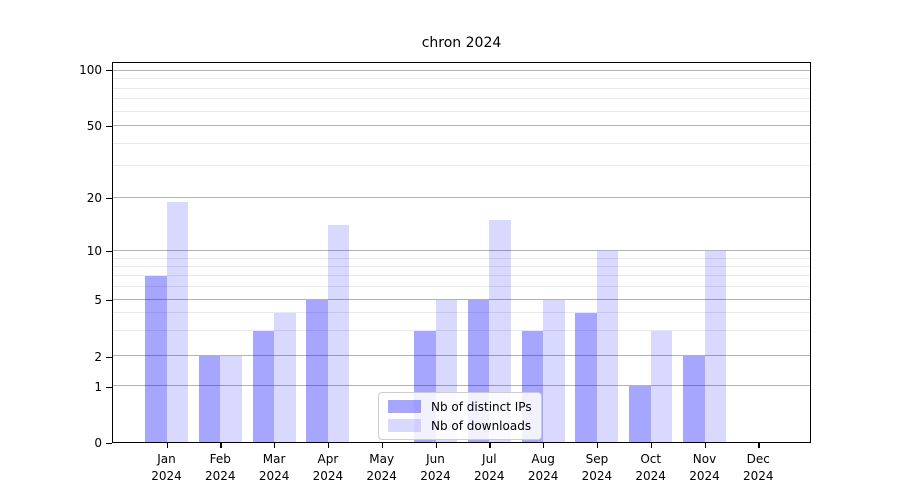  Describe the element at coordinates (715, 346) in the screenshot. I see `bar-nov-downloads` at that location.